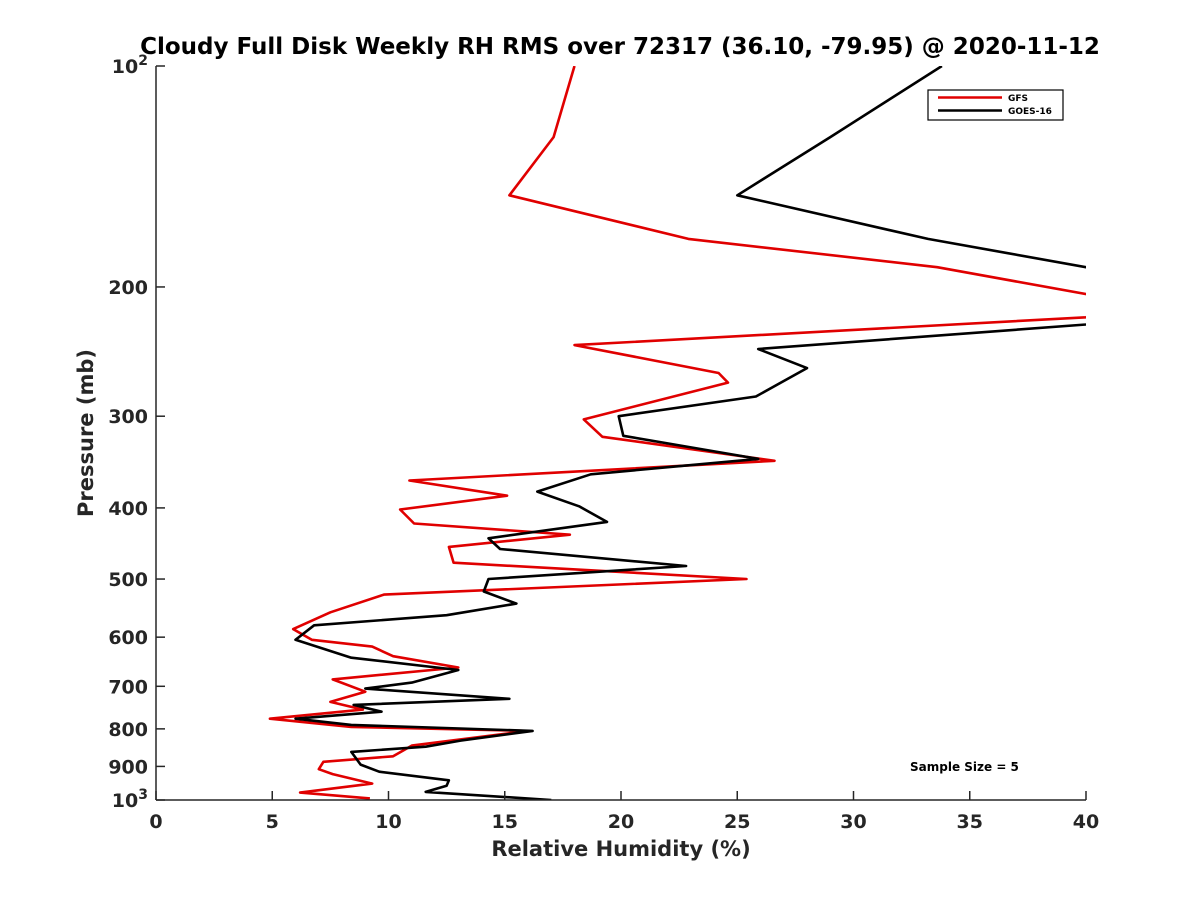 The width and height of the screenshot is (1200, 900). Describe the element at coordinates (970, 822) in the screenshot. I see `x-tick-label: 35` at that location.